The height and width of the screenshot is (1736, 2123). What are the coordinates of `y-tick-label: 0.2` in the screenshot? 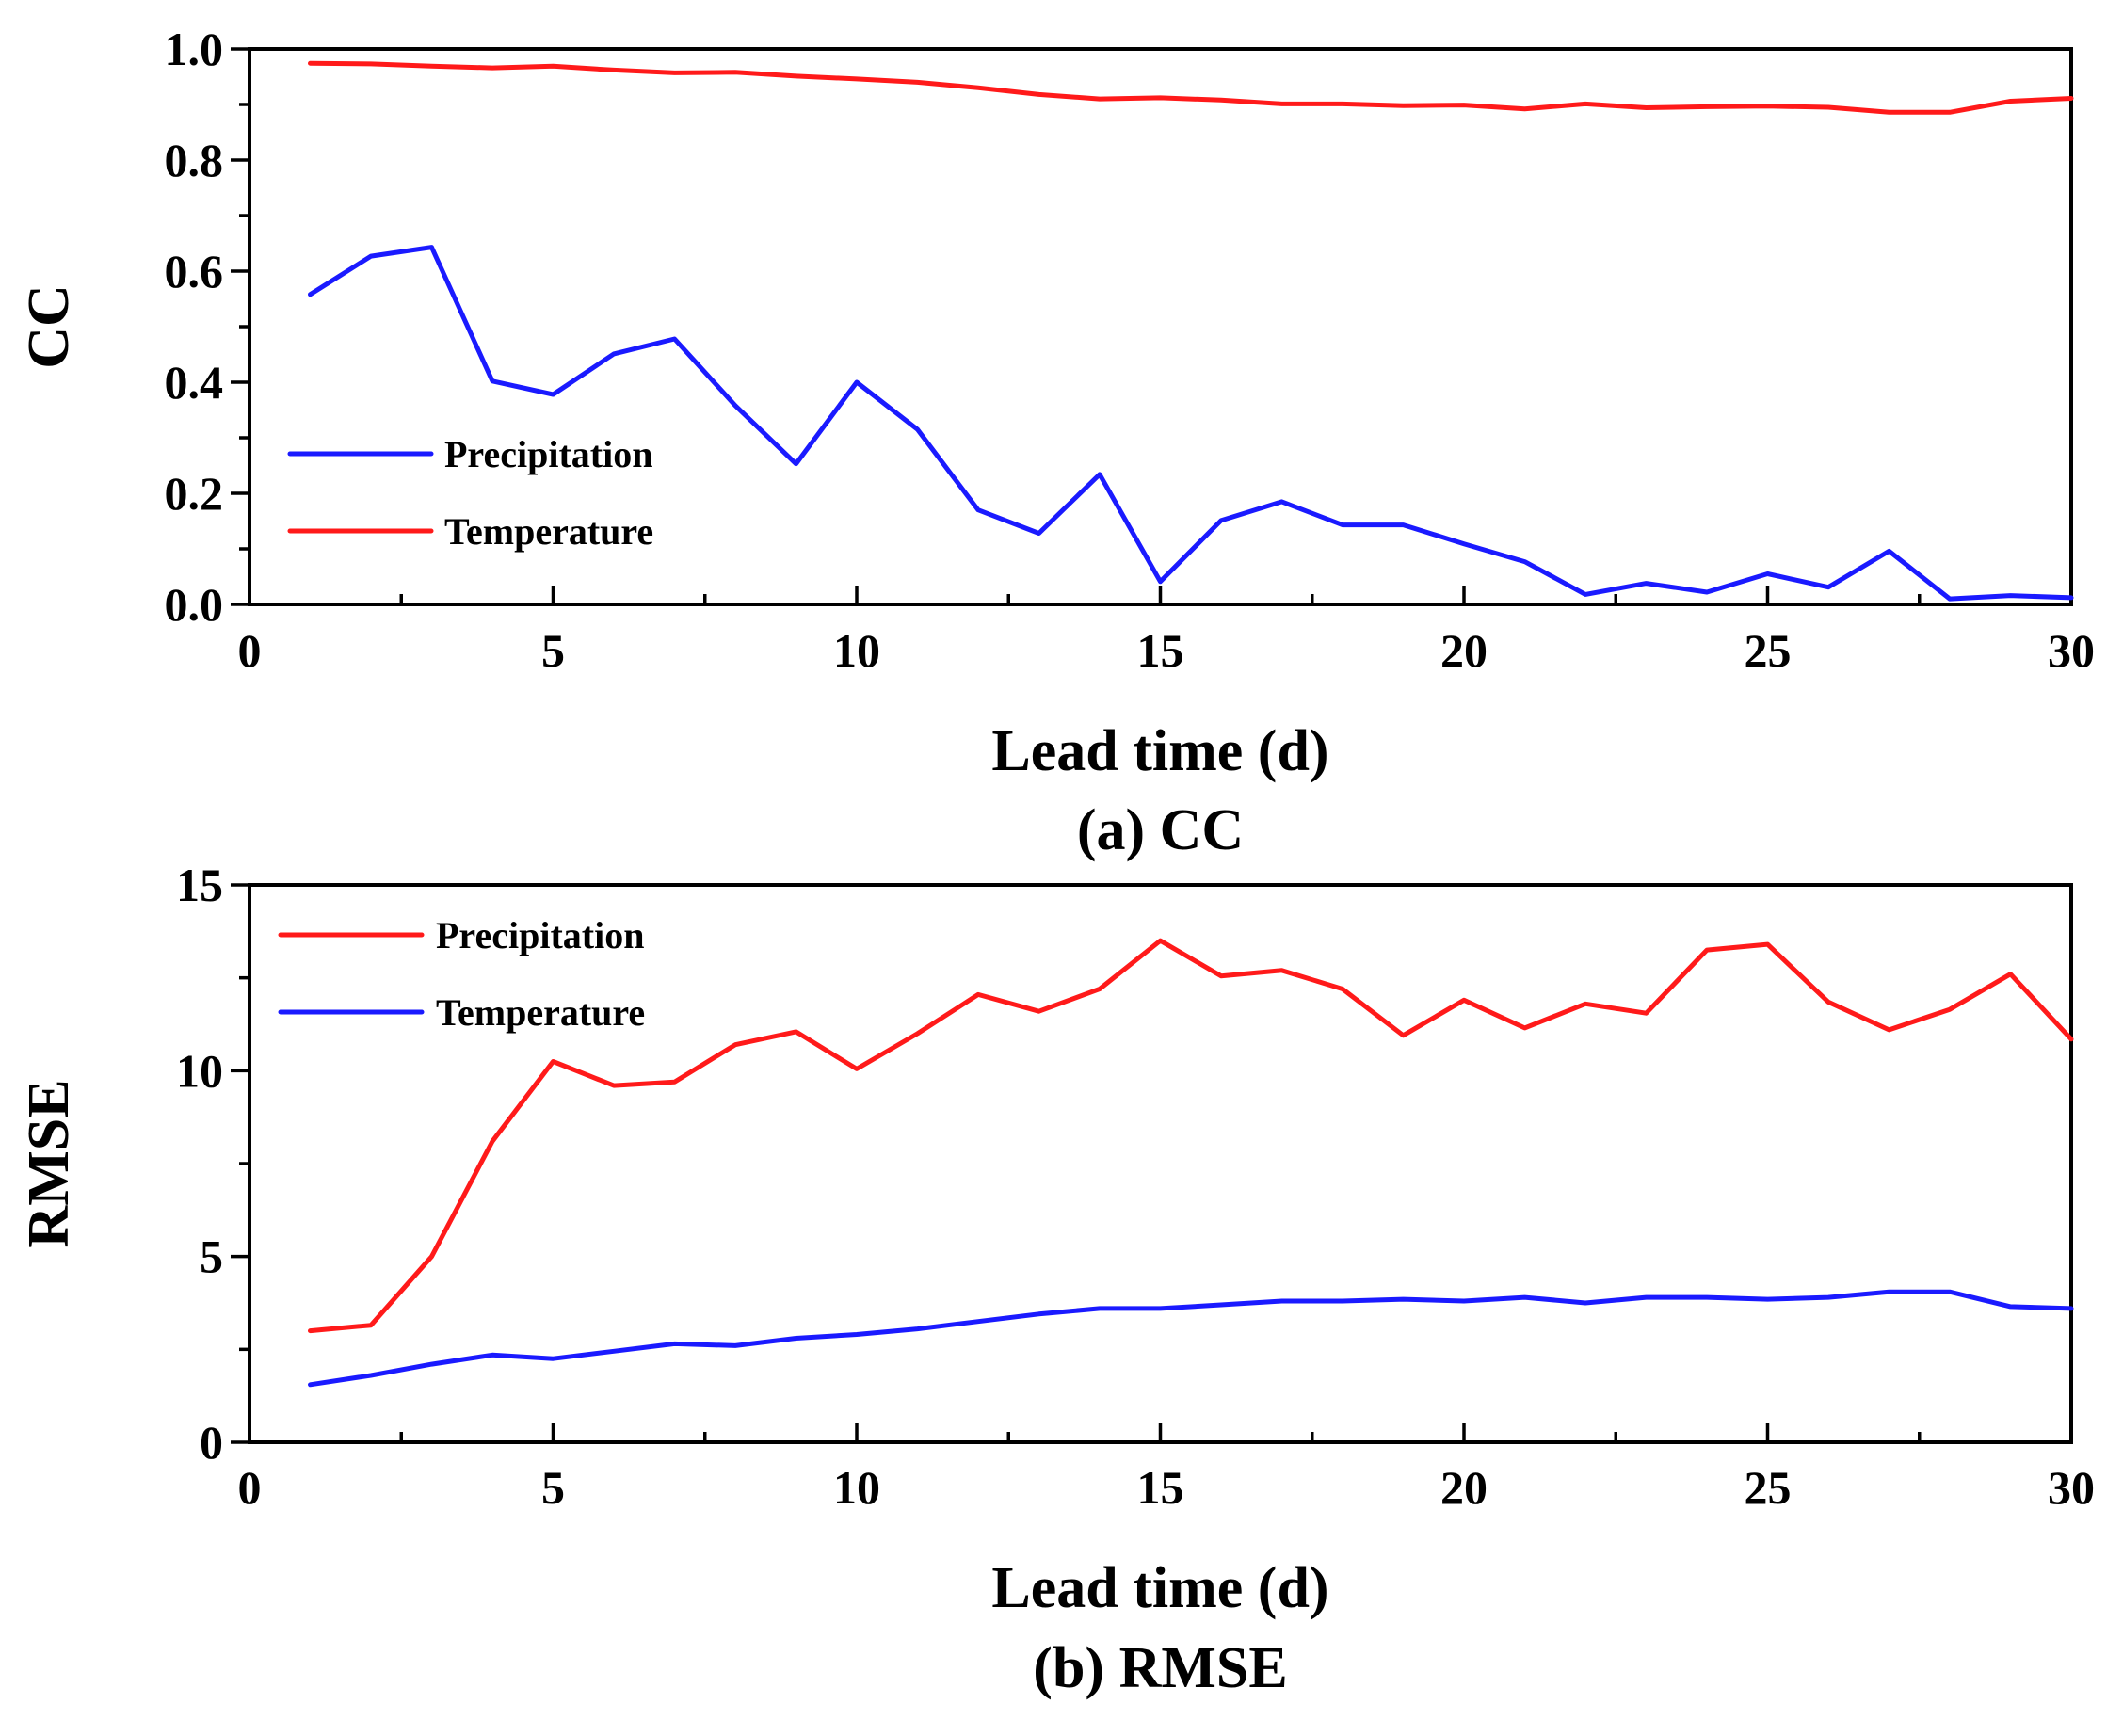 It's located at (194, 494).